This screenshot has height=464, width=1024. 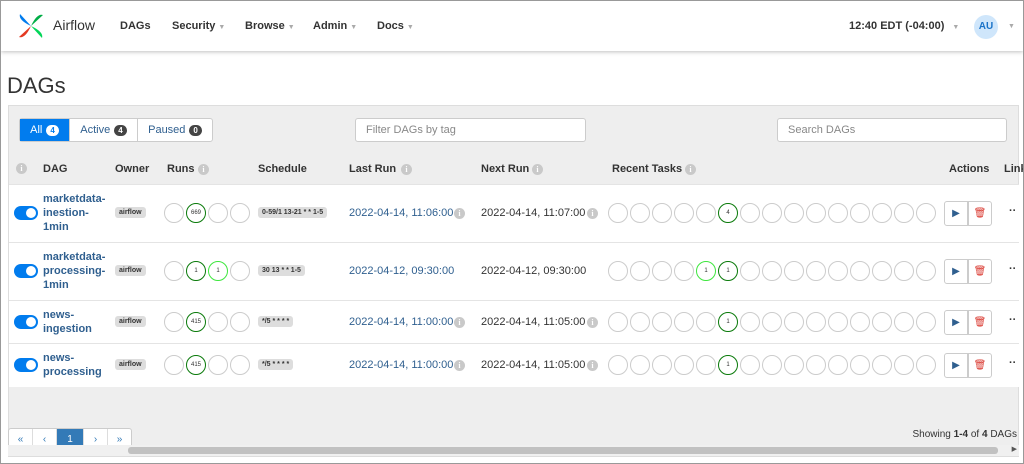 What do you see at coordinates (44, 440) in the screenshot?
I see `page-button: ‹` at bounding box center [44, 440].